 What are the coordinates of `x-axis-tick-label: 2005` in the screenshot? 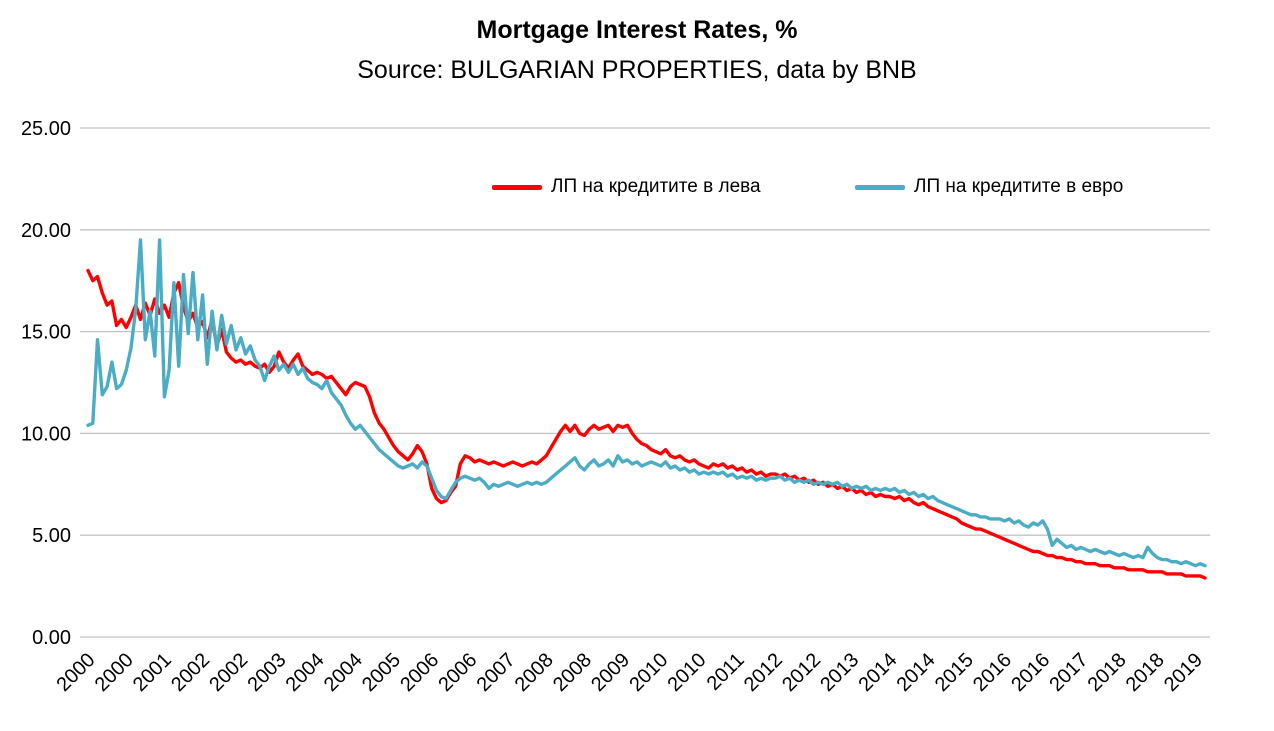 It's located at (381, 672).